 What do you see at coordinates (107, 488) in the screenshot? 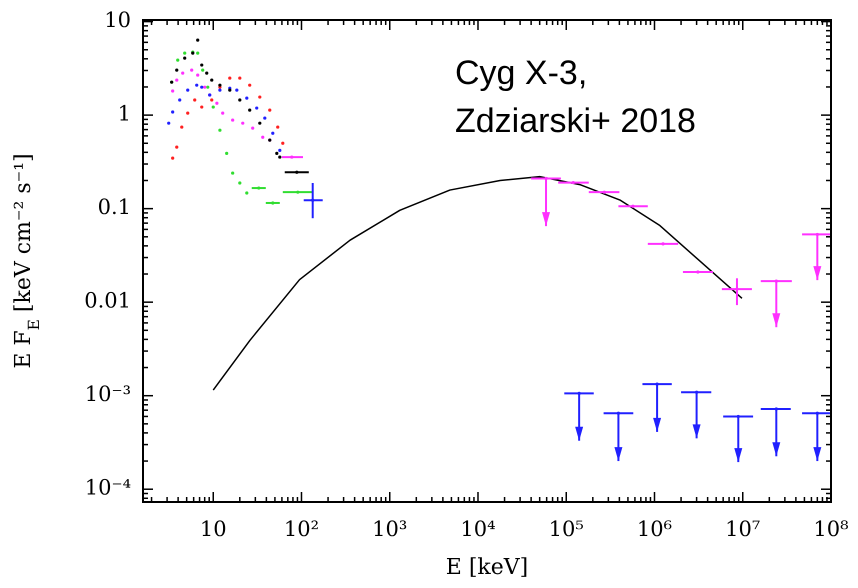
I see `y-tick-label: 10⁻⁴` at bounding box center [107, 488].